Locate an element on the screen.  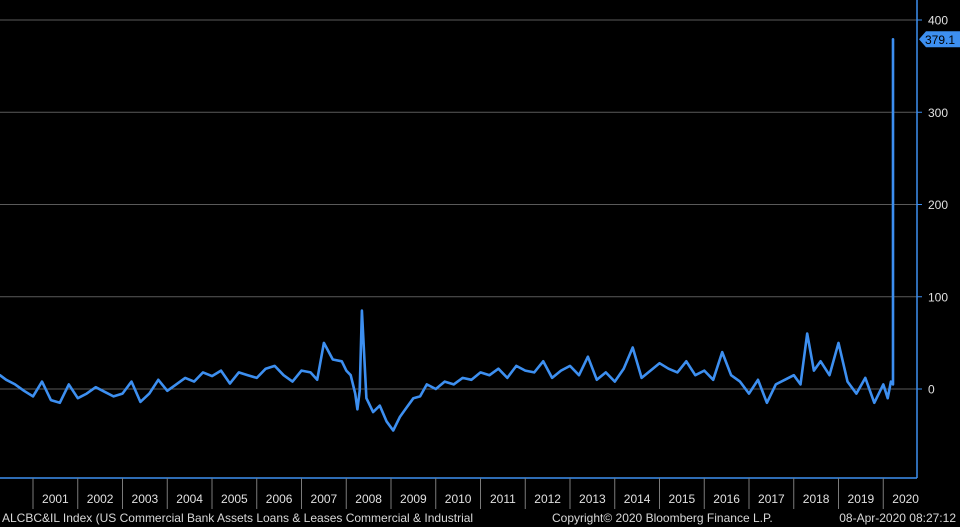
x-tick-label-2004: 2004 is located at coordinates (189, 499).